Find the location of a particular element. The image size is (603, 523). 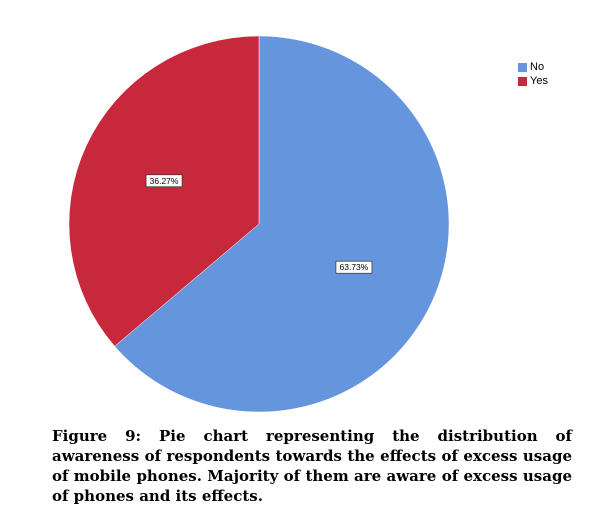

pie-label-box-no is located at coordinates (354, 267).